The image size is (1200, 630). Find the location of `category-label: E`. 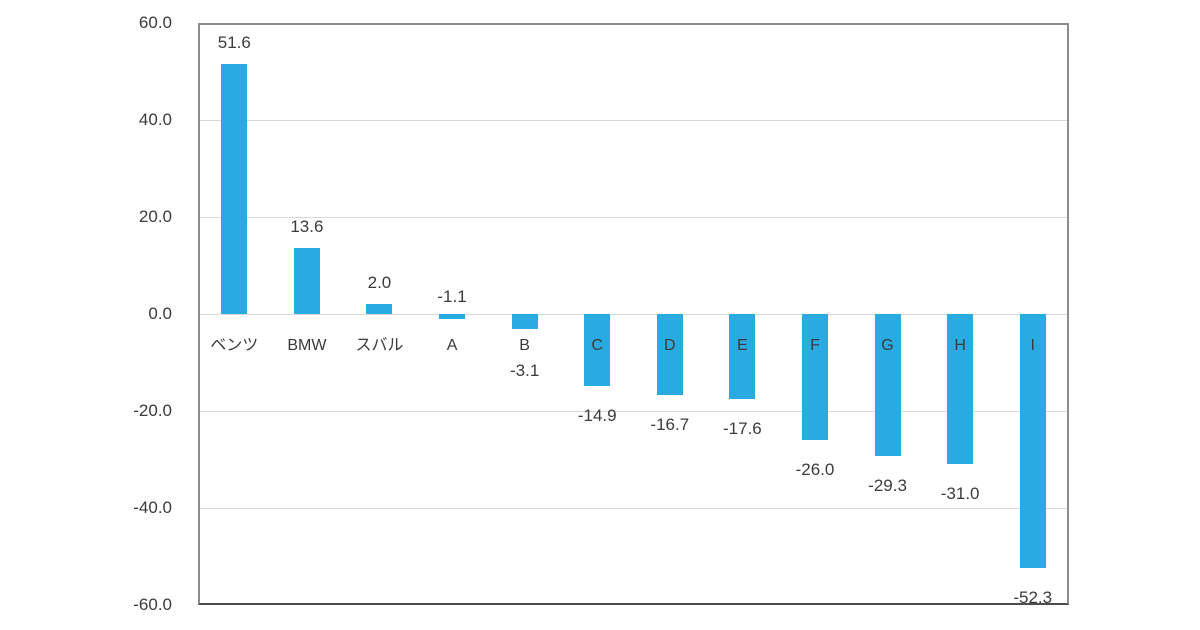

category-label: E is located at coordinates (742, 345).